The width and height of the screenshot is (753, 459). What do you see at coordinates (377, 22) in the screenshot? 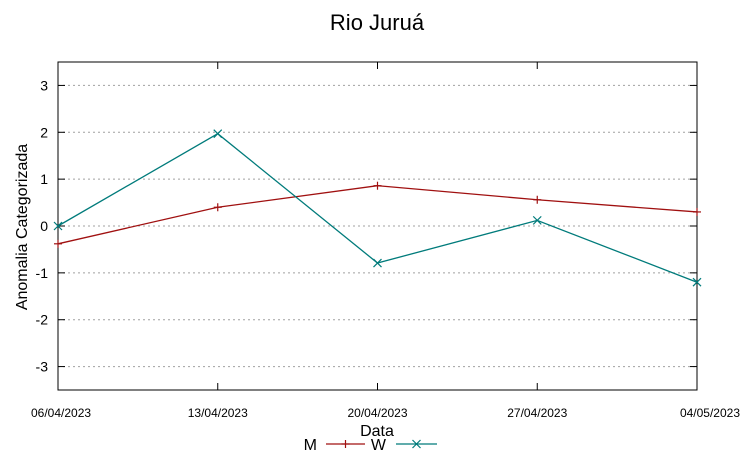
I see `chart-title: Rio Juruá` at bounding box center [377, 22].